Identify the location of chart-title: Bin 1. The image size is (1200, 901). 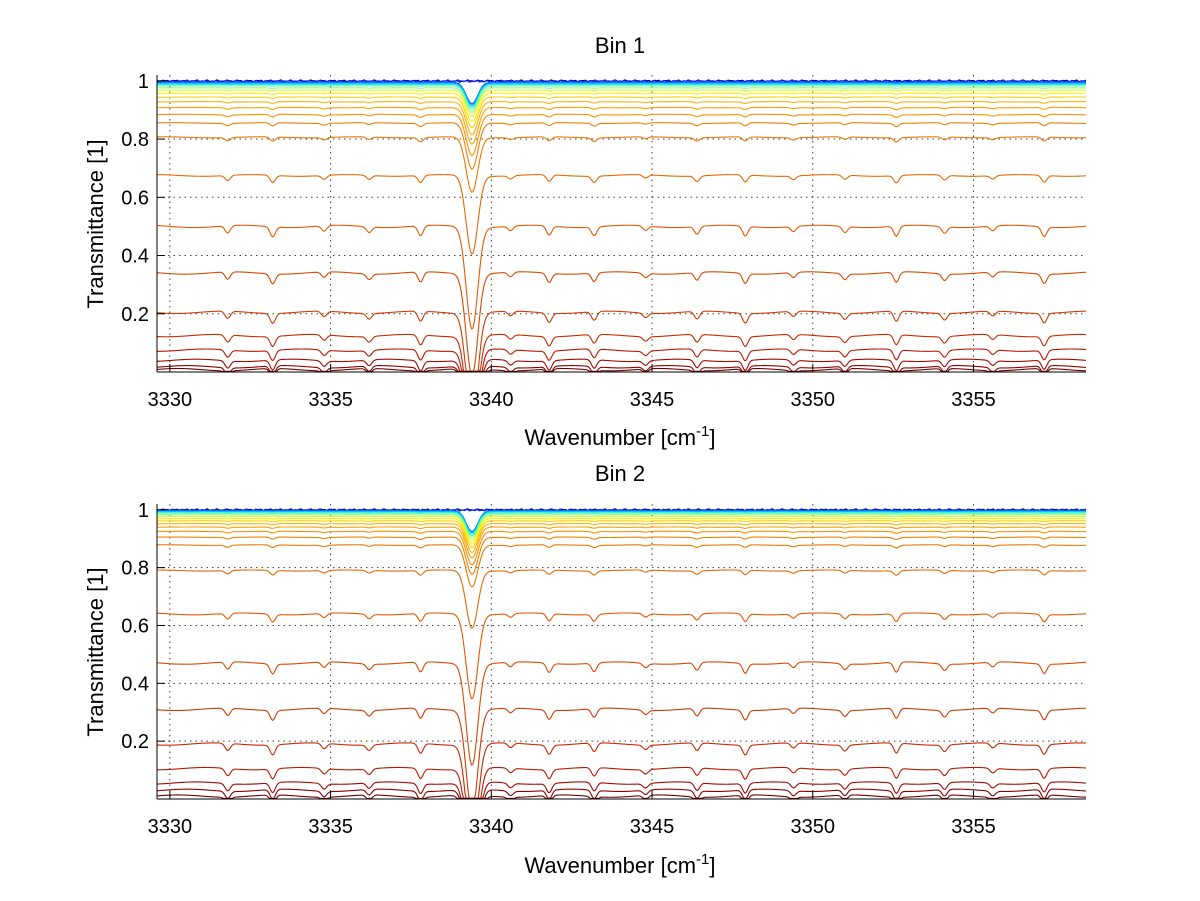
(620, 45).